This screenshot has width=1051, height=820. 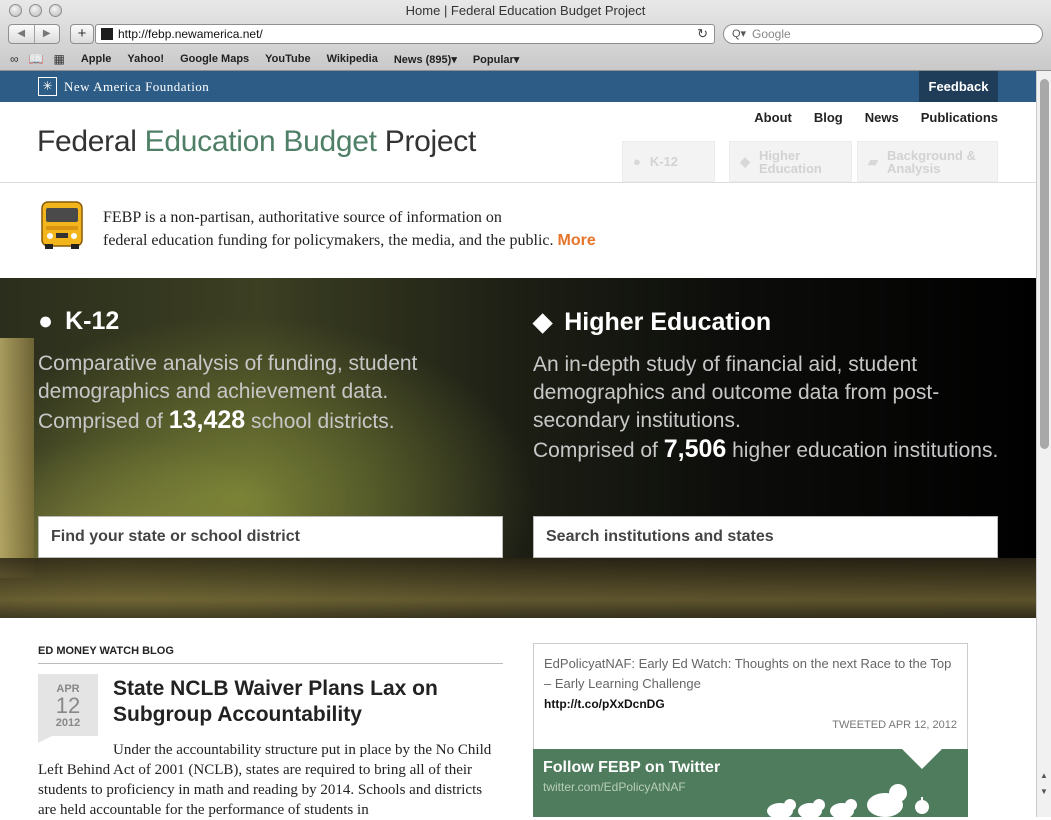 What do you see at coordinates (525, 10) in the screenshot?
I see `window-title: Home | Federal Education Budget Project` at bounding box center [525, 10].